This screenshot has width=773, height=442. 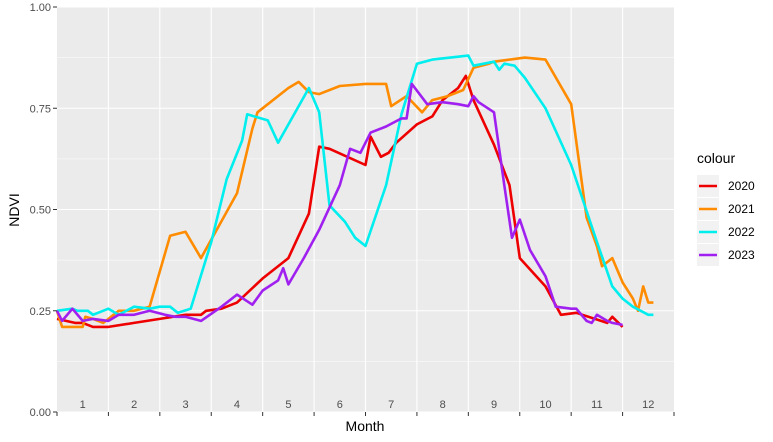 What do you see at coordinates (443, 405) in the screenshot?
I see `x-tick-label: 8` at bounding box center [443, 405].